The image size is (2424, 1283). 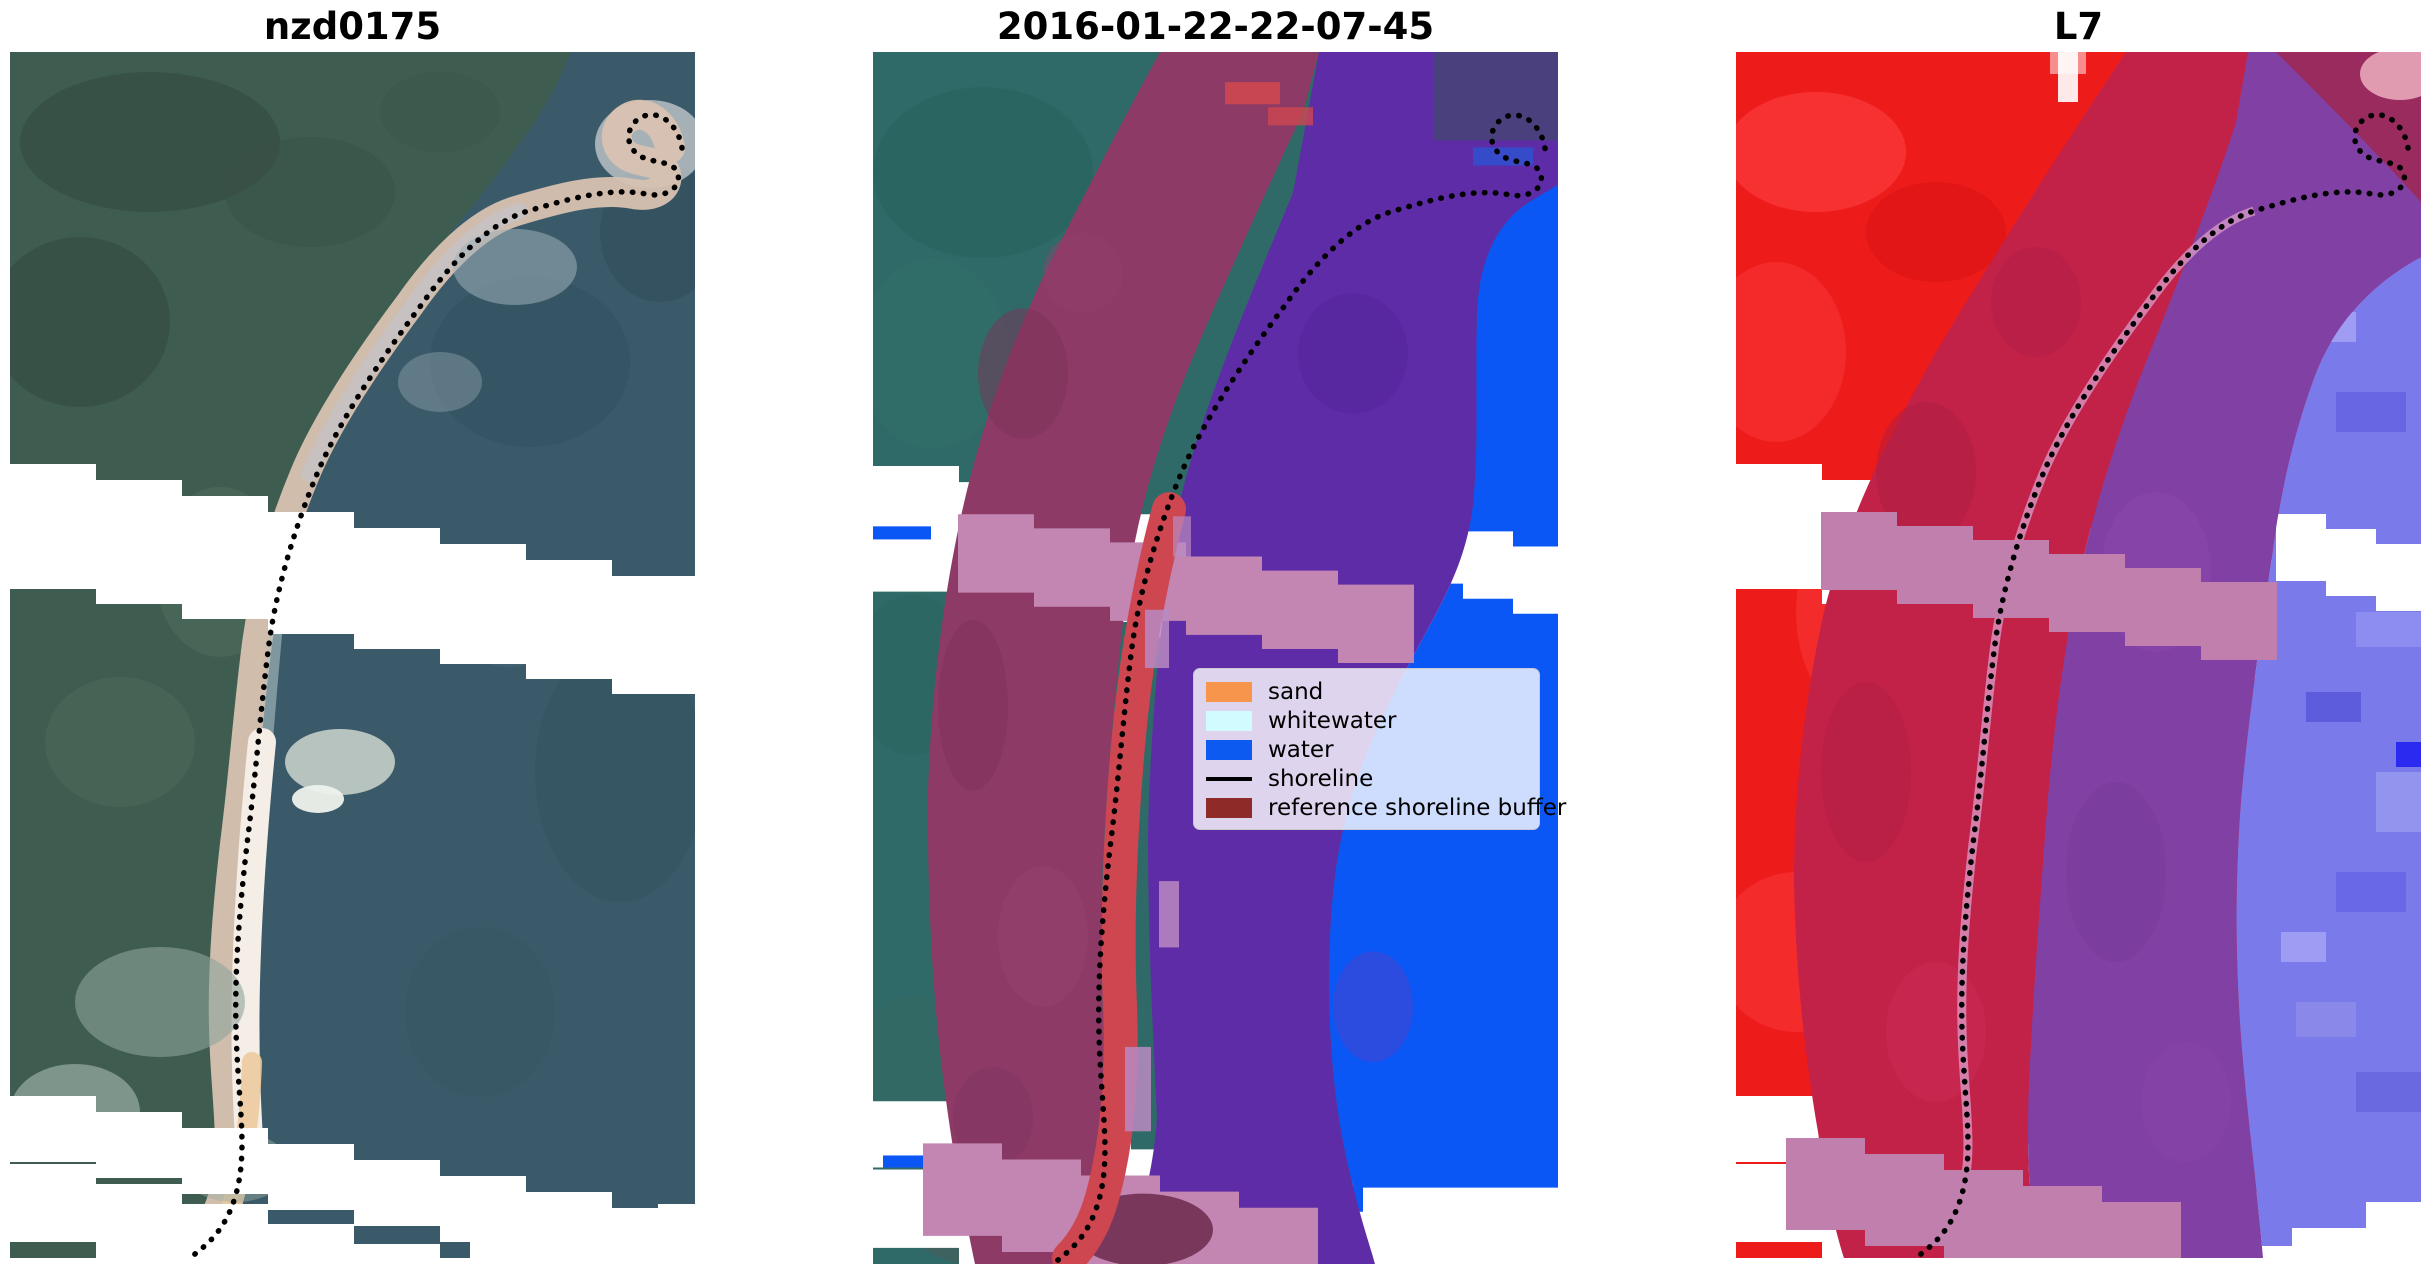 I want to click on legend-label: reference shoreline buffer, so click(x=1417, y=807).